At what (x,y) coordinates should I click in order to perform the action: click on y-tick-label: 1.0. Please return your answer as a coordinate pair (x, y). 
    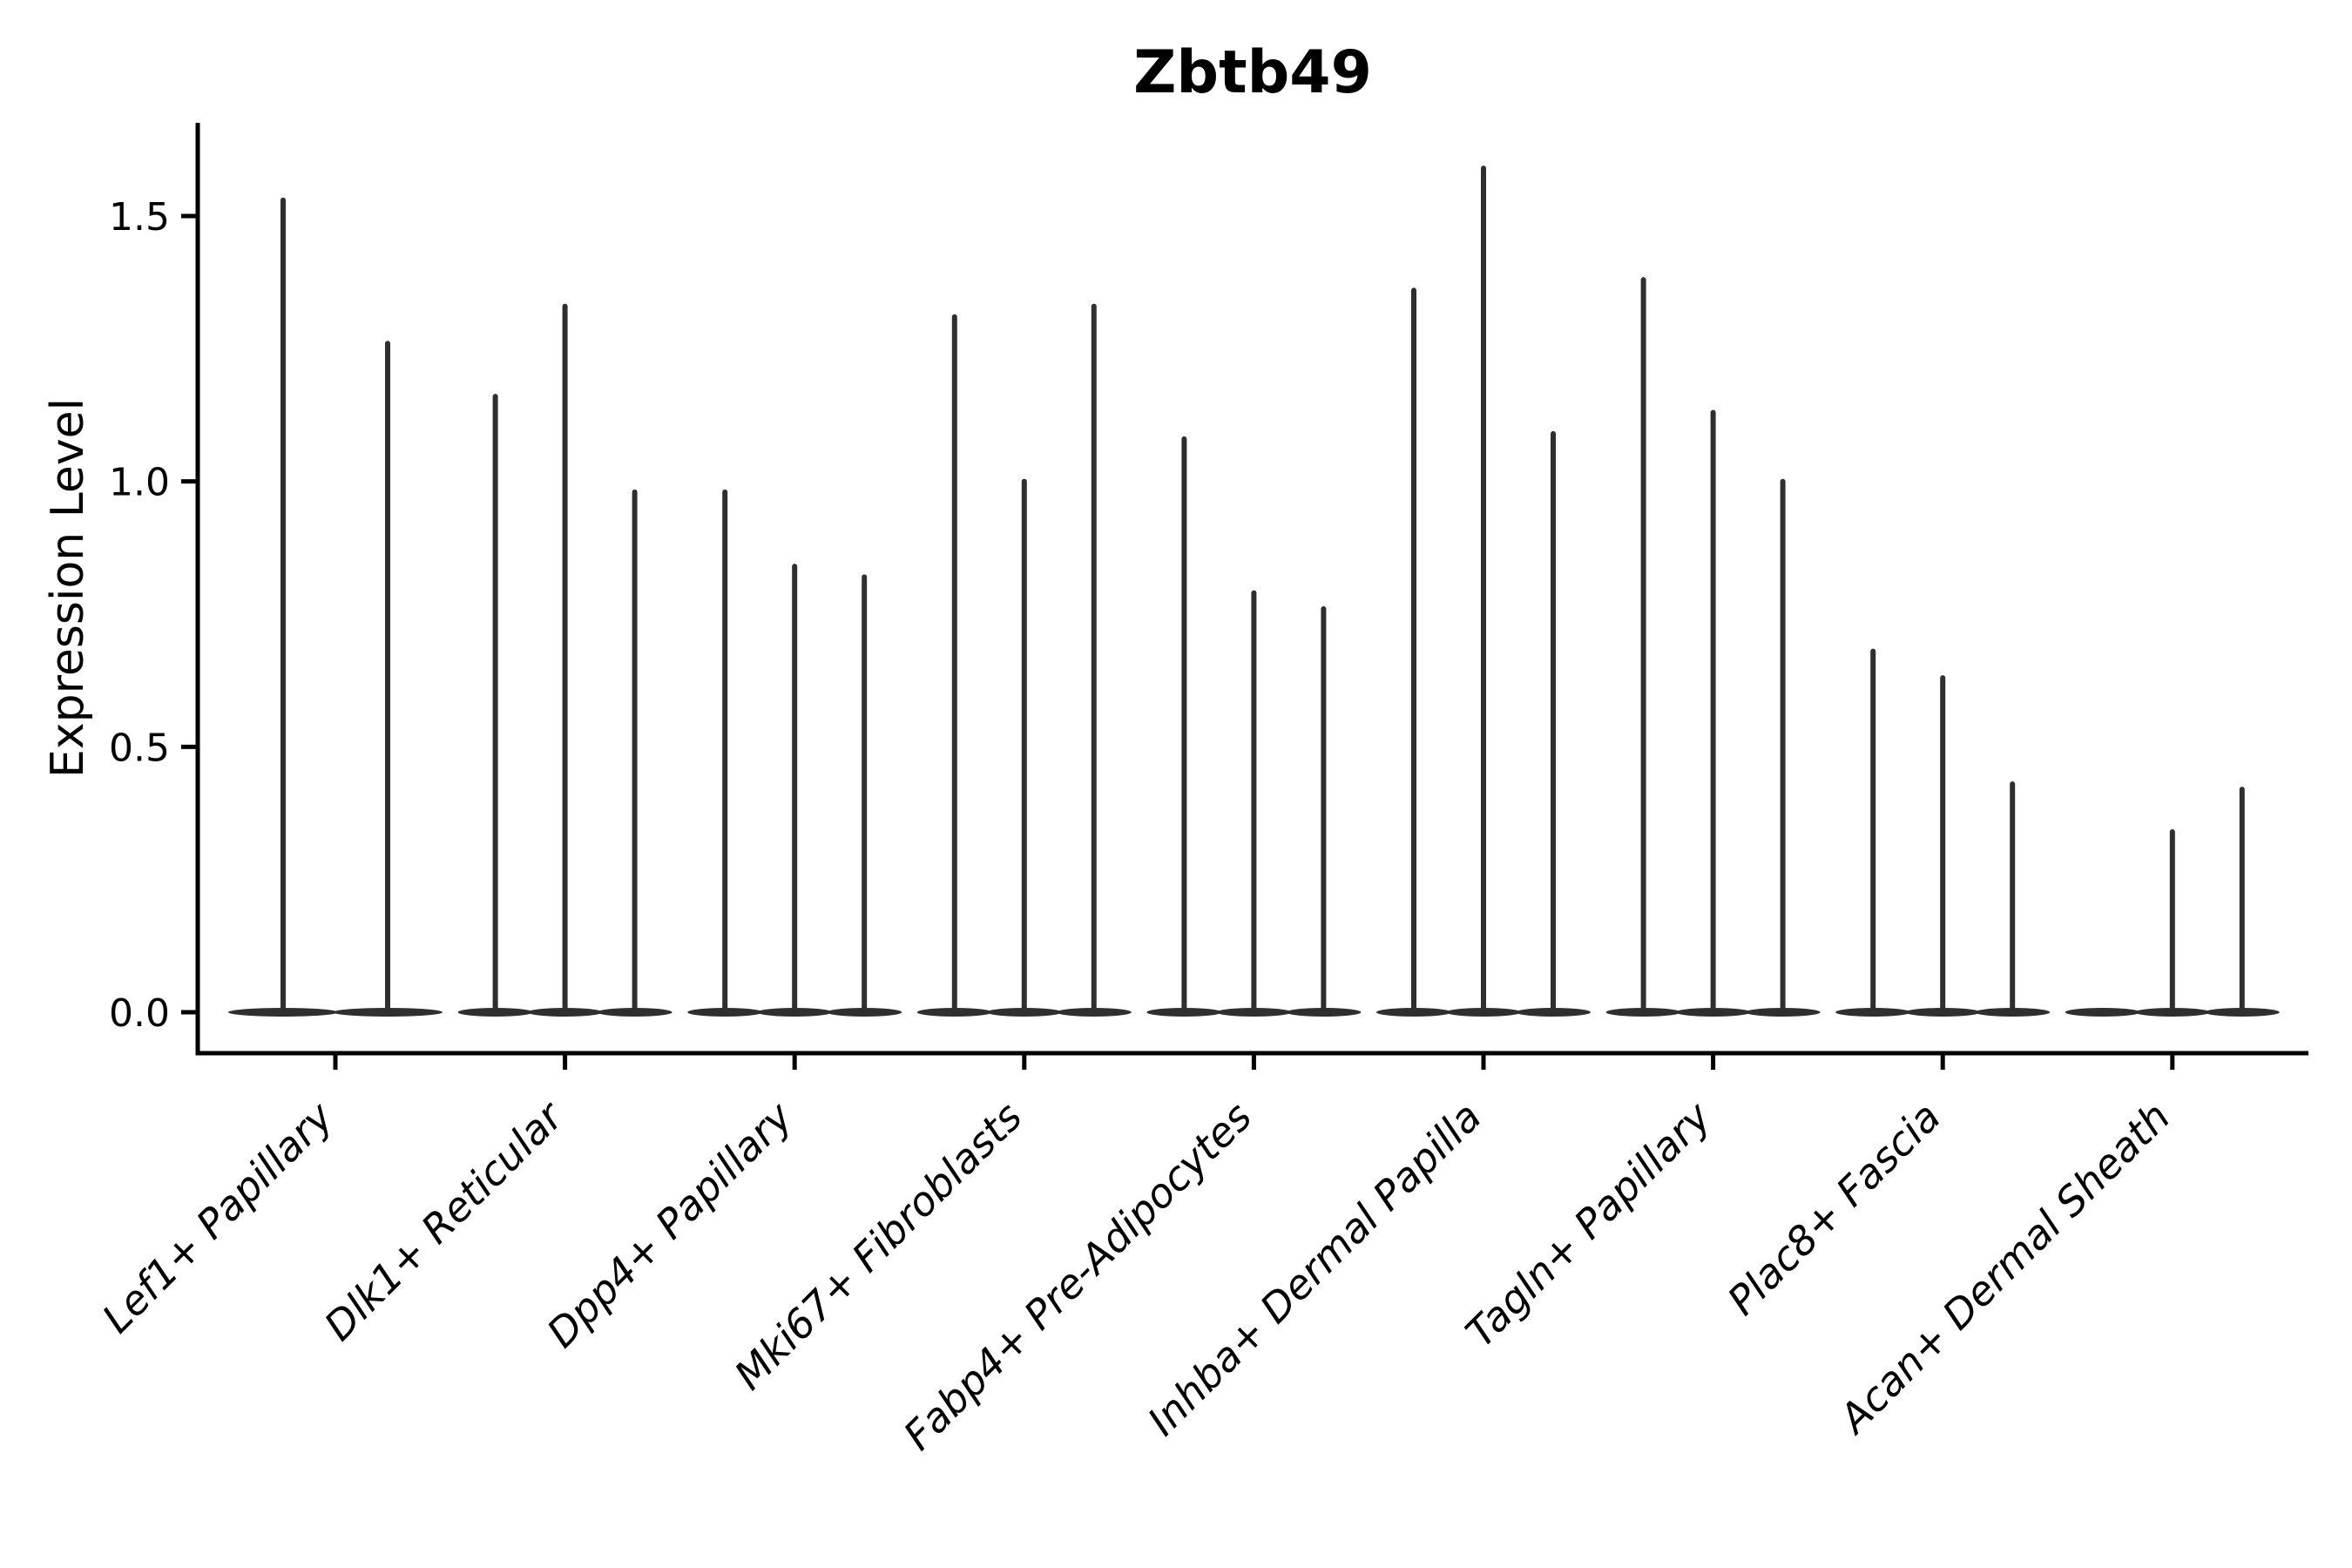
    Looking at the image, I should click on (139, 483).